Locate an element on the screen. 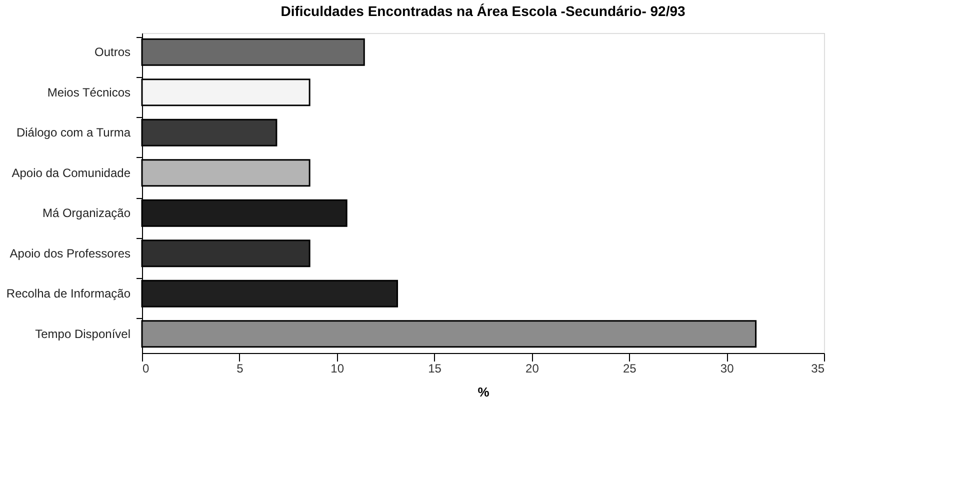 The image size is (974, 485). y-tick-label: Diálogo com a Turma is located at coordinates (73, 133).